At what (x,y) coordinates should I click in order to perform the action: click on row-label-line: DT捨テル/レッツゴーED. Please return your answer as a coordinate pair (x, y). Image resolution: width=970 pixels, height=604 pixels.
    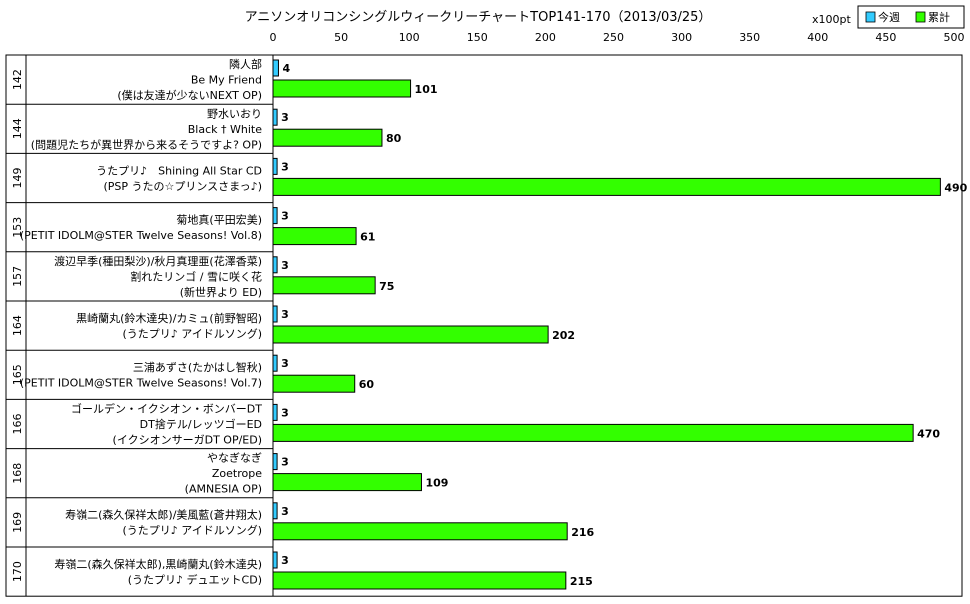
    Looking at the image, I should click on (201, 424).